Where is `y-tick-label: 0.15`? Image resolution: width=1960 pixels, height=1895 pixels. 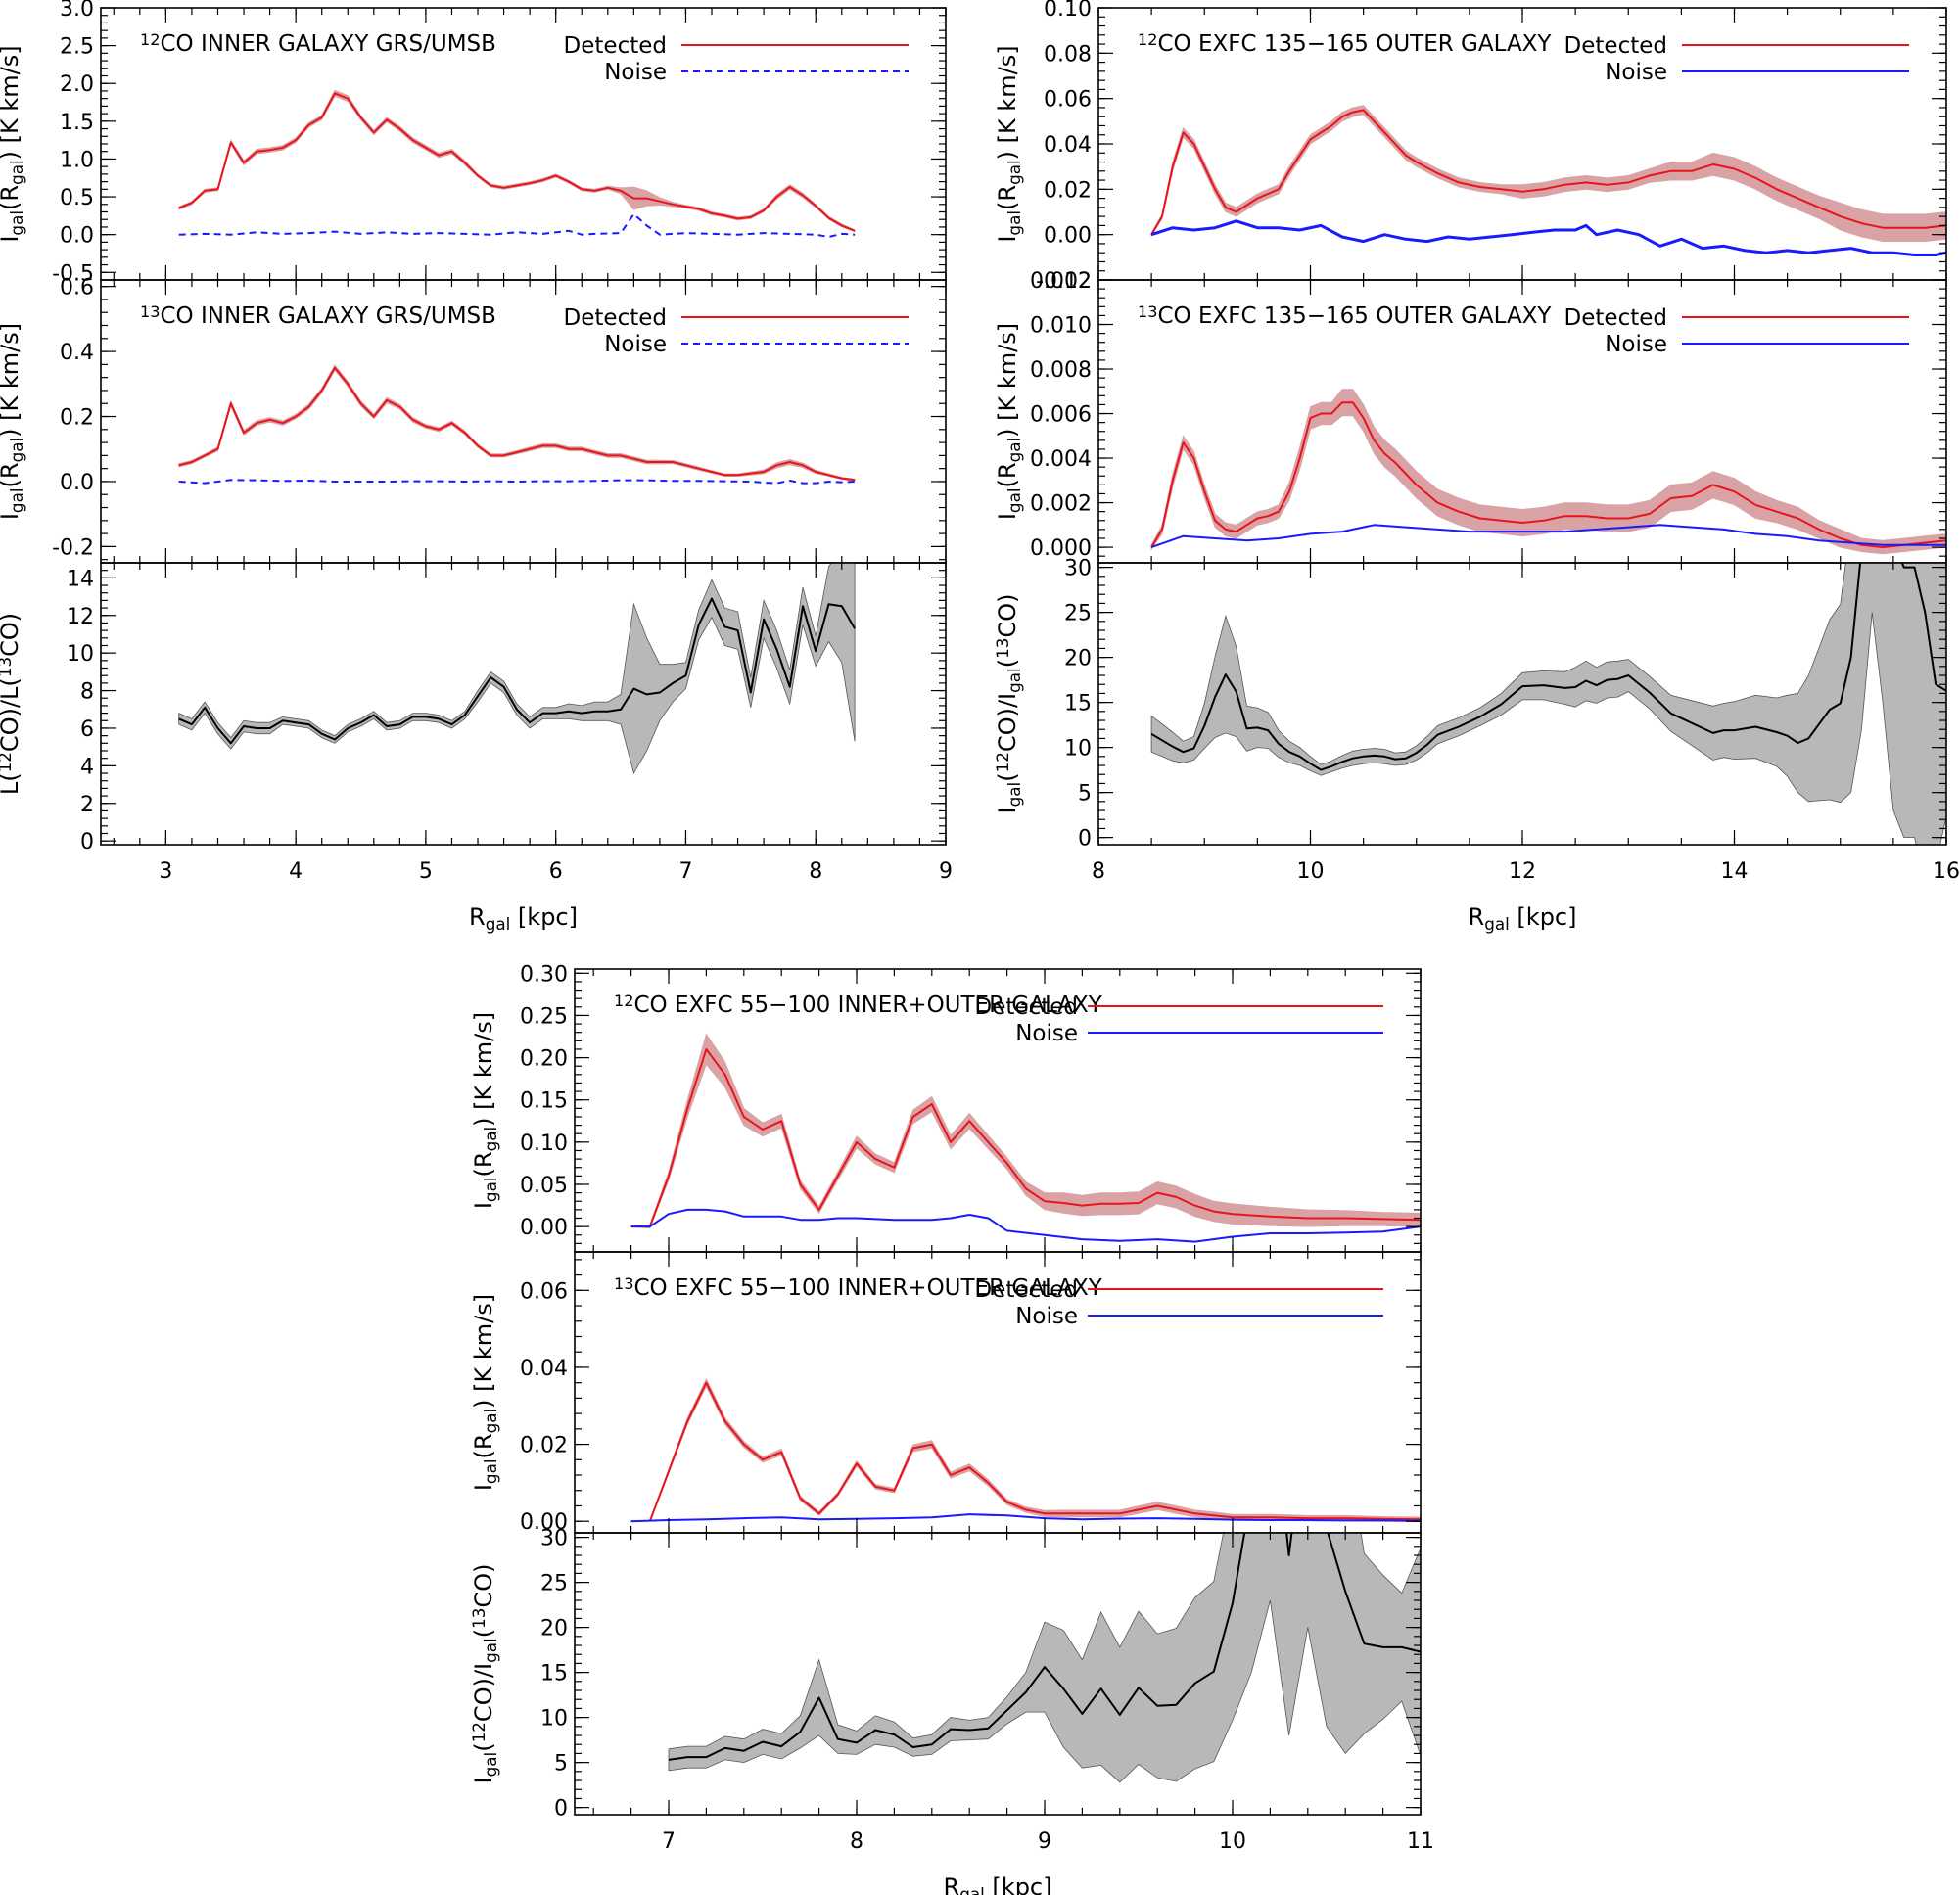 y-tick-label: 0.15 is located at coordinates (544, 1101).